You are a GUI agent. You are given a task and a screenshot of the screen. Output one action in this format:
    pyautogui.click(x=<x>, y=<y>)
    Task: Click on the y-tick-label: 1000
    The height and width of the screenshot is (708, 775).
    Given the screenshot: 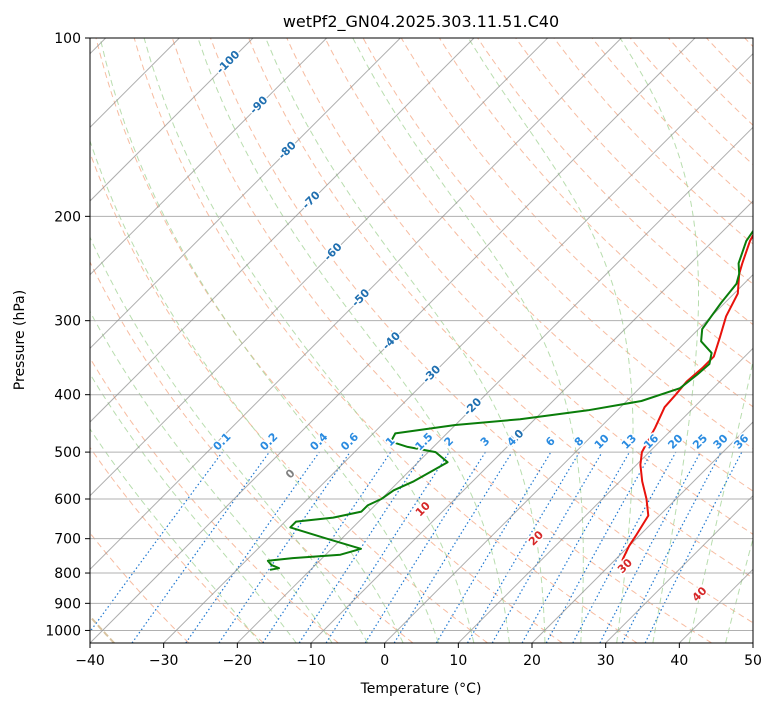 What is the action you would take?
    pyautogui.click(x=63, y=631)
    